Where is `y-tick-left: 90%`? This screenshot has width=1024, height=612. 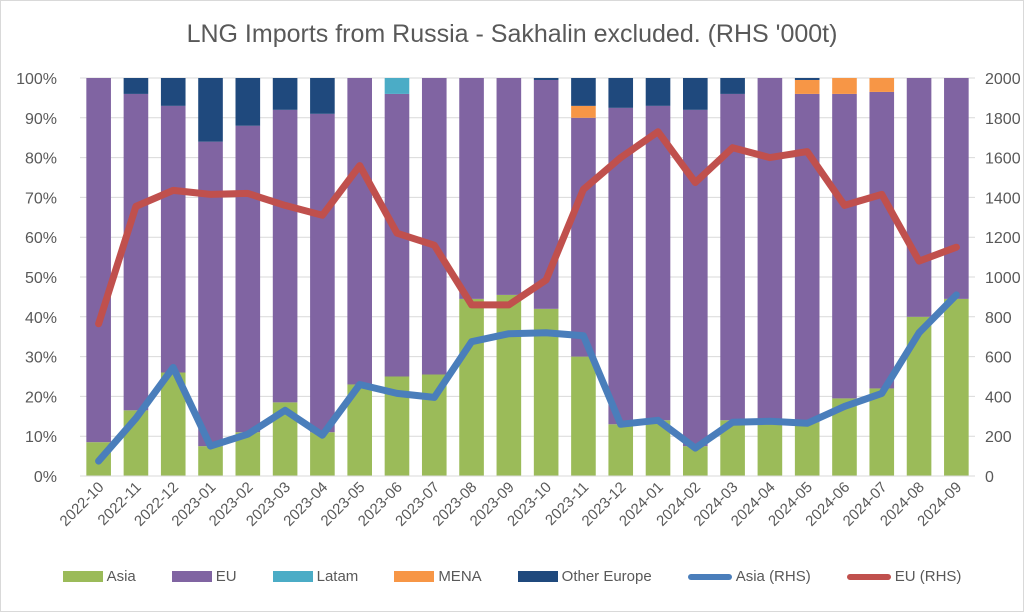
y-tick-left: 90% is located at coordinates (41, 119).